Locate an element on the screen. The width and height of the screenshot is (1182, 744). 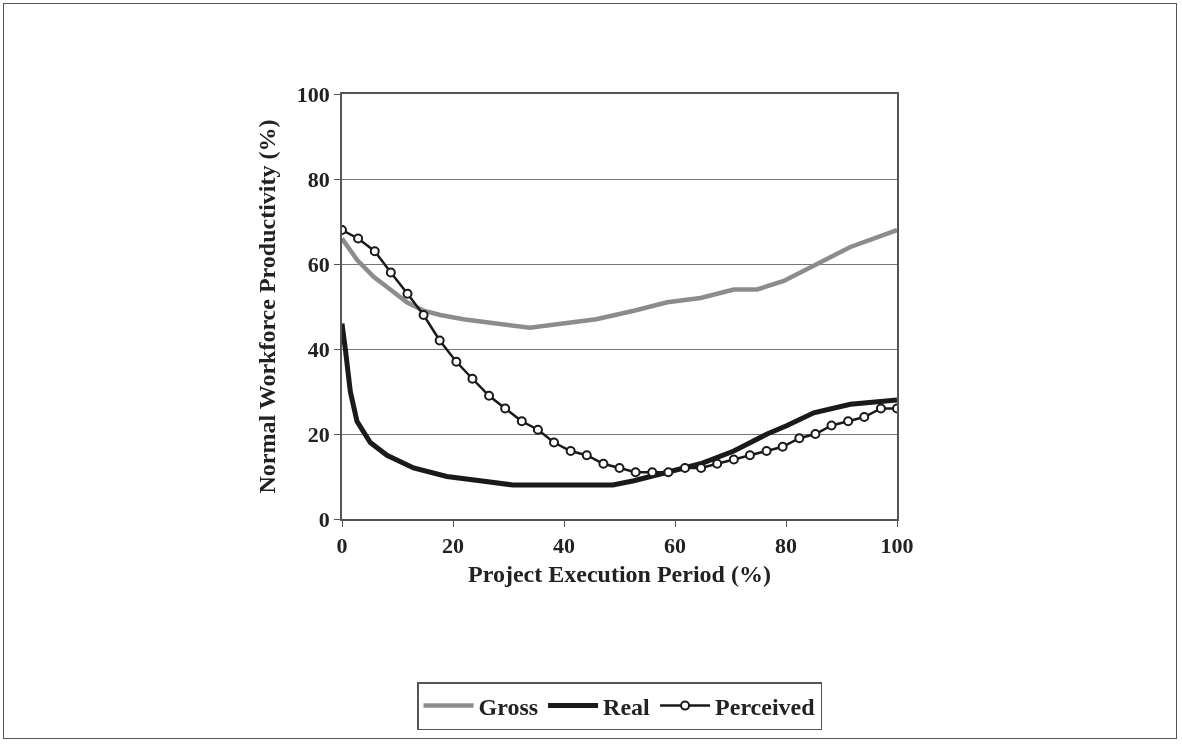
x-tick-label: 60 is located at coordinates (675, 546).